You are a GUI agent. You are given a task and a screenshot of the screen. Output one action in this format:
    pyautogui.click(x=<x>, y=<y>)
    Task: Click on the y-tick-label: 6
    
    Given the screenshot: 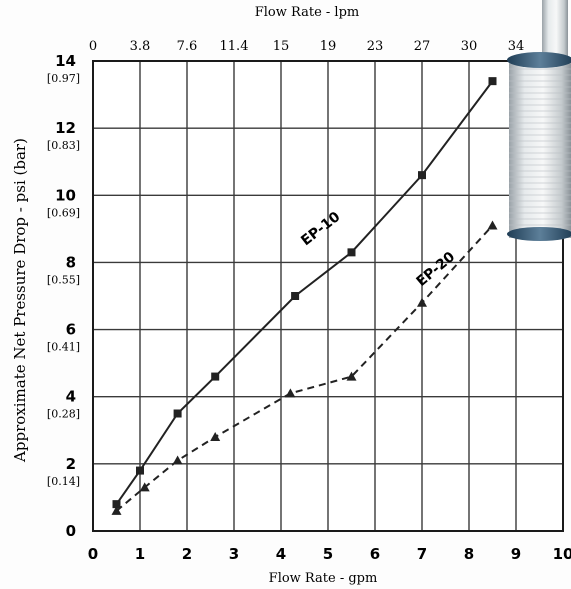 What is the action you would take?
    pyautogui.click(x=71, y=330)
    